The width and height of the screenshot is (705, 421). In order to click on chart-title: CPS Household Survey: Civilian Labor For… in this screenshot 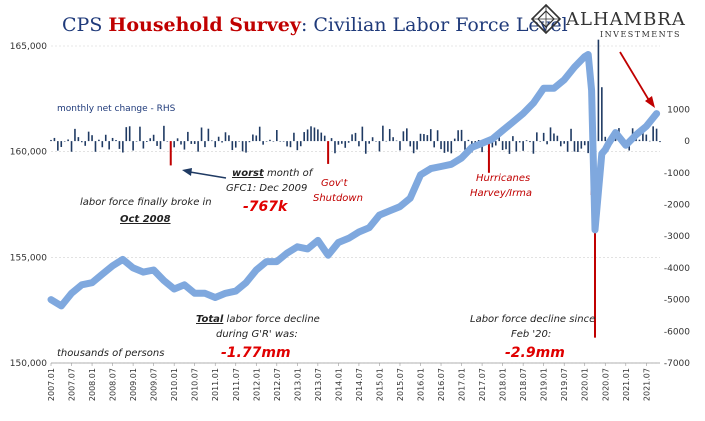, I will do `click(315, 25)`.